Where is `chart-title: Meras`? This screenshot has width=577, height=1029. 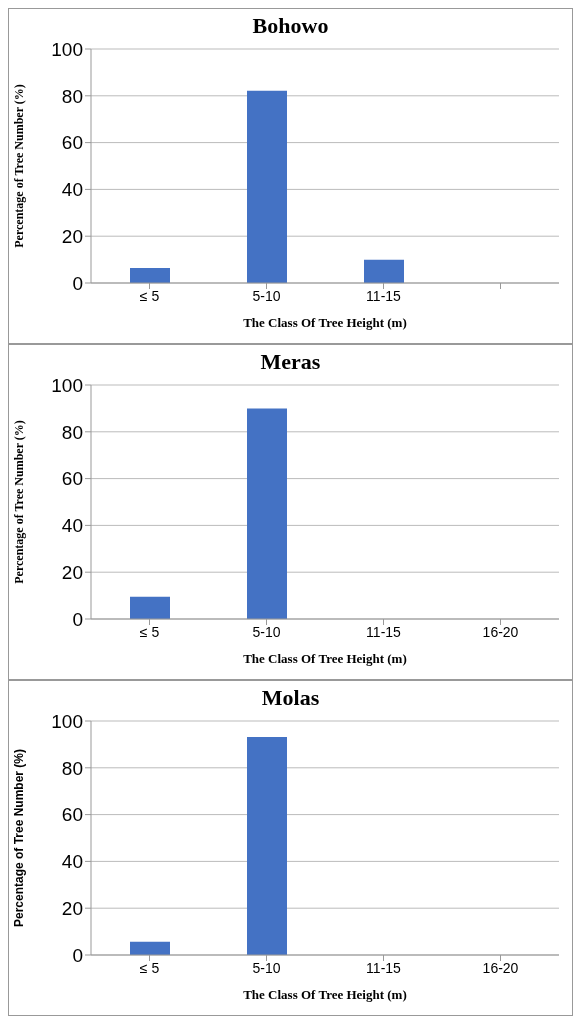 chart-title: Meras is located at coordinates (290, 362).